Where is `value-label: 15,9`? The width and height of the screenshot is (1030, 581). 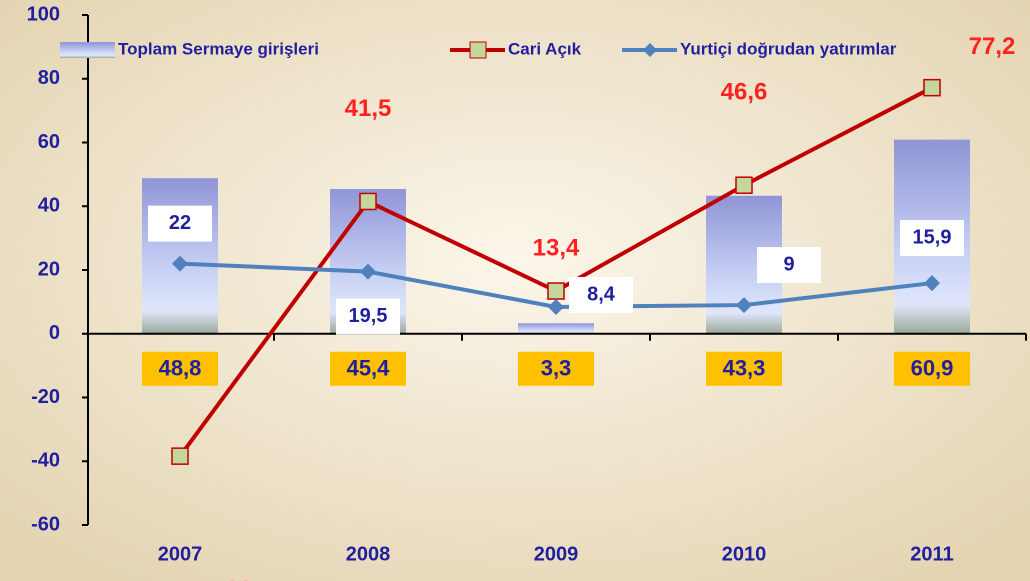 value-label: 15,9 is located at coordinates (932, 237).